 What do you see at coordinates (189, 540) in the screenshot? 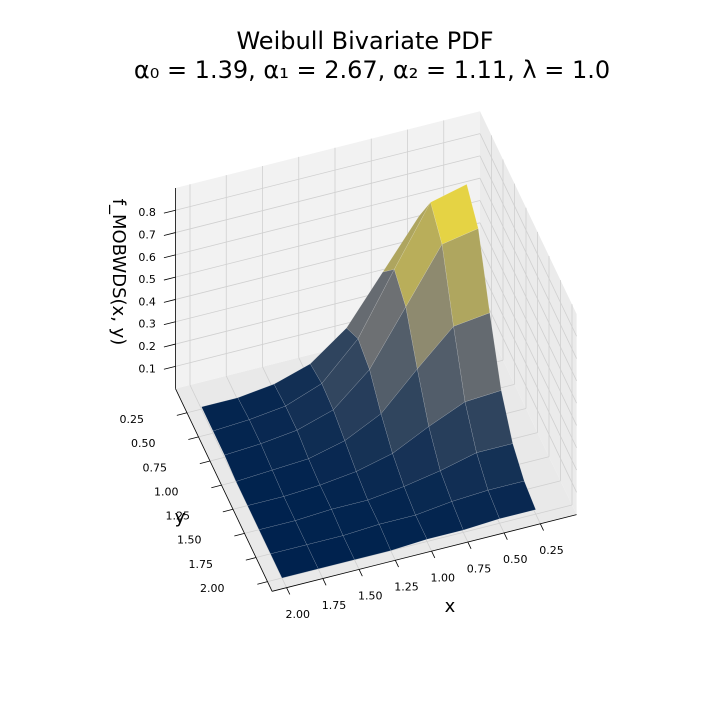
I see `y-tick-label: 1.50` at bounding box center [189, 540].